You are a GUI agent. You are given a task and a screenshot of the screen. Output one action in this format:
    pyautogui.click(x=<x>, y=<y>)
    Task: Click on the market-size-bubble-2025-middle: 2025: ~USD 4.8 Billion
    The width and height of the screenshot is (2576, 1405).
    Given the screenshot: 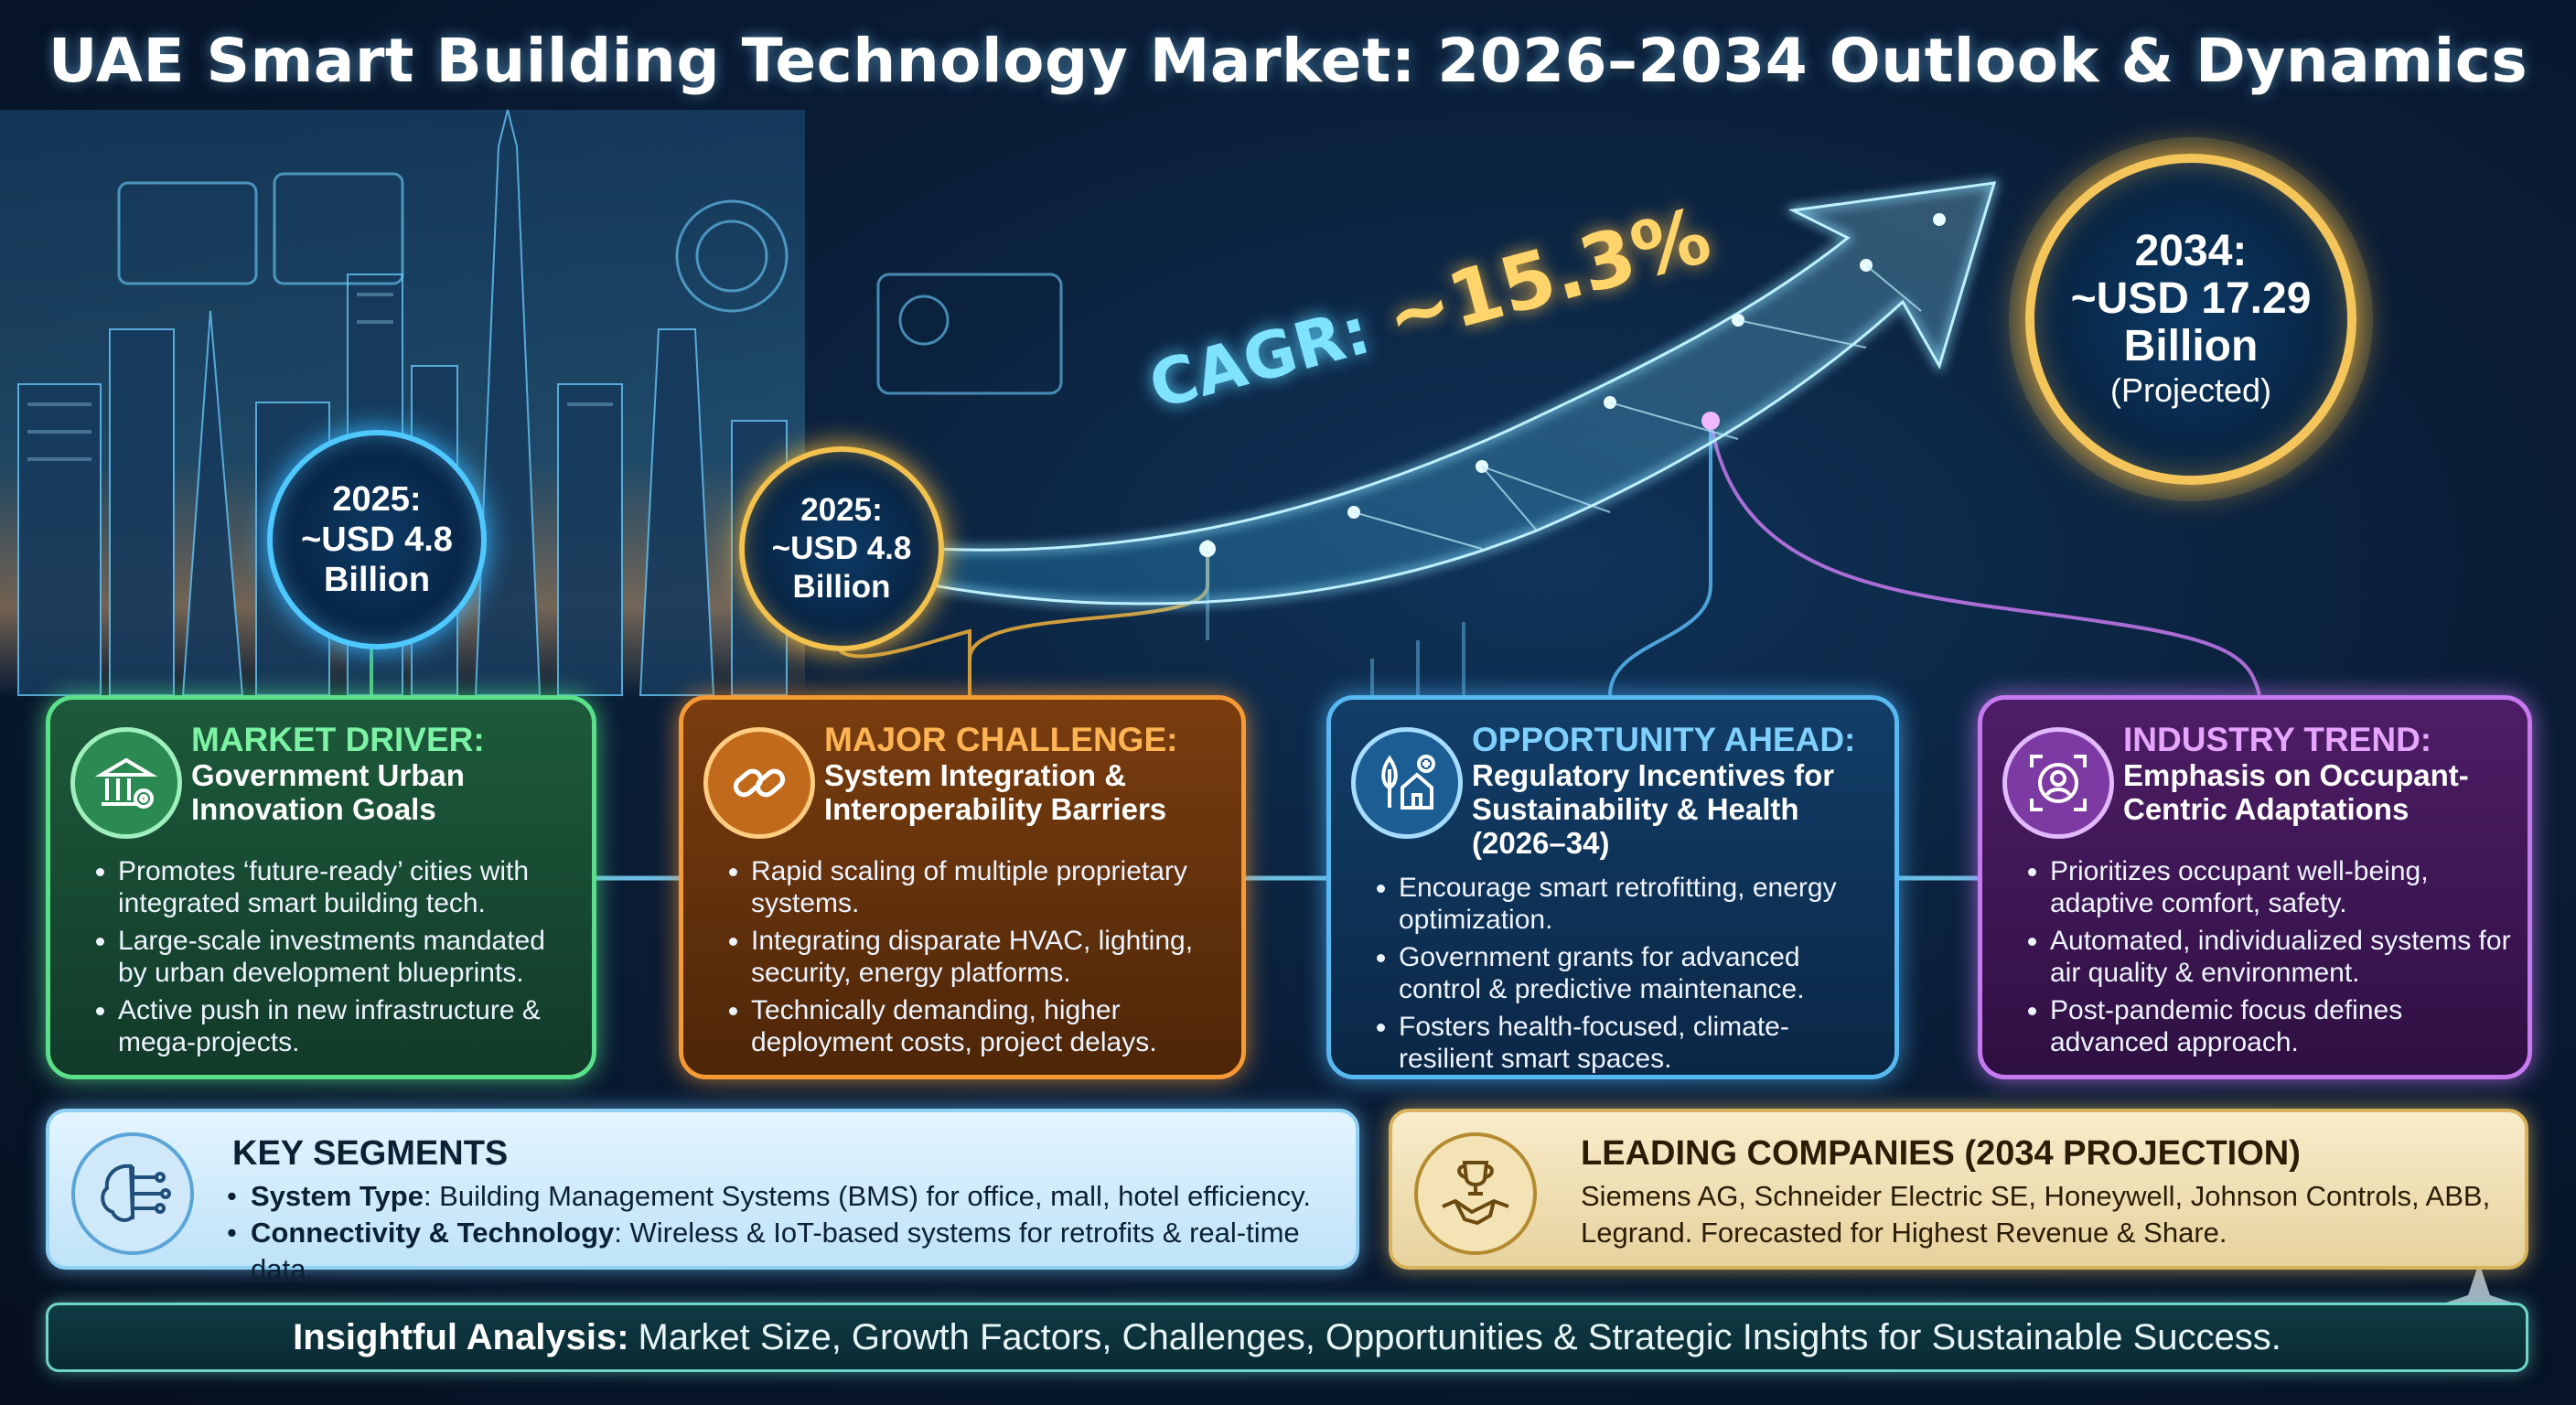 What is the action you would take?
    pyautogui.click(x=842, y=548)
    